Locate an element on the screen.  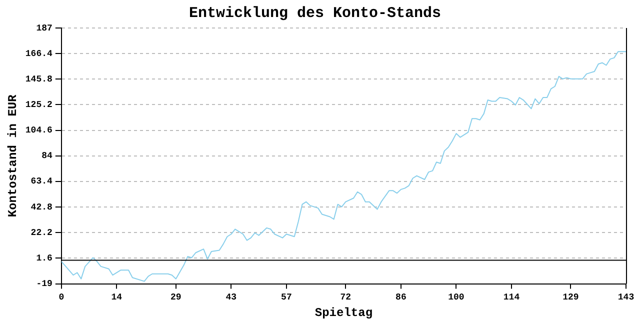
y-axis-title: Kontostand in EUR is located at coordinates (13, 156).